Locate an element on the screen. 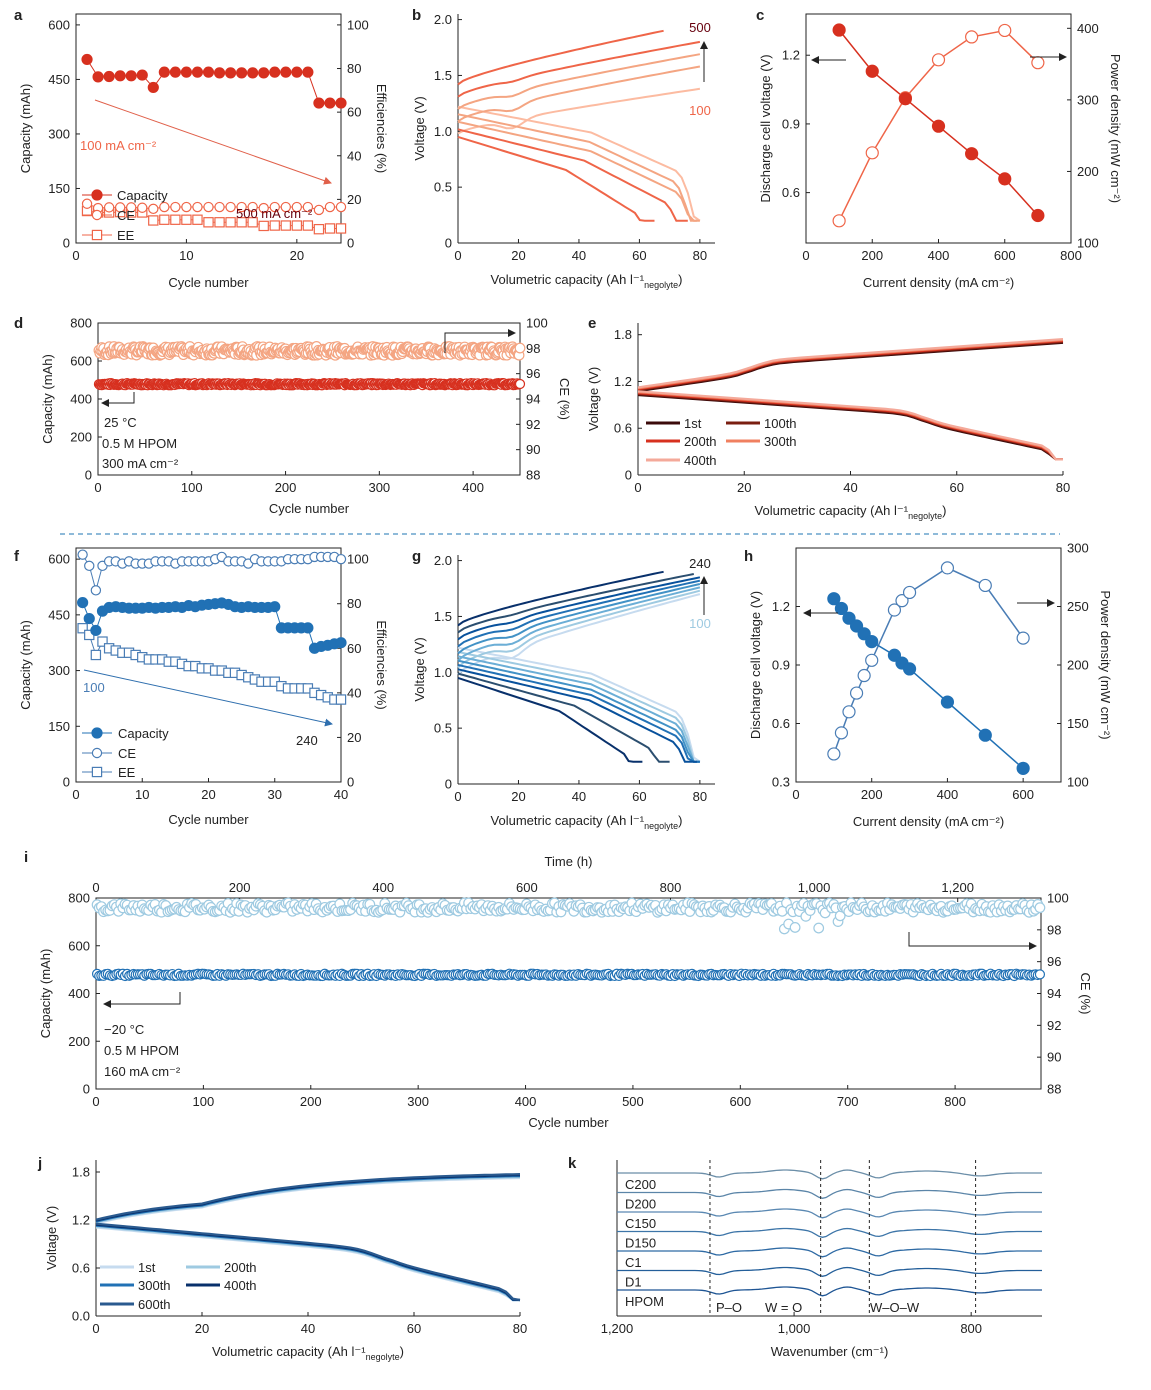 The width and height of the screenshot is (1151, 1390). trend-arrow is located at coordinates (213, 142).